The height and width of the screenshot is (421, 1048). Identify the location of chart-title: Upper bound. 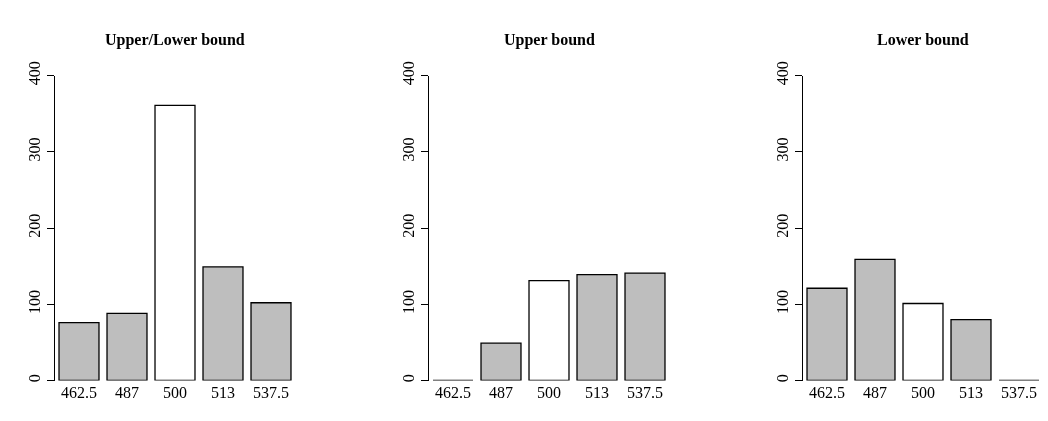
(549, 40).